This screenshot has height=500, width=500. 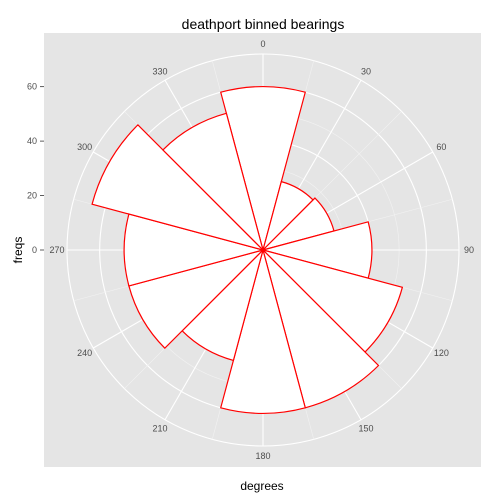 I want to click on radial-tick-labels: 0 20 40 60, so click(x=35, y=168).